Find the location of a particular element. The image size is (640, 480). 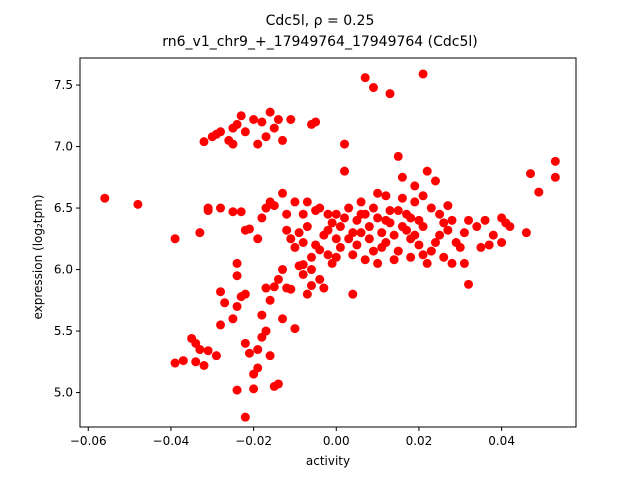

x-tick-label: 0.02 is located at coordinates (419, 441).